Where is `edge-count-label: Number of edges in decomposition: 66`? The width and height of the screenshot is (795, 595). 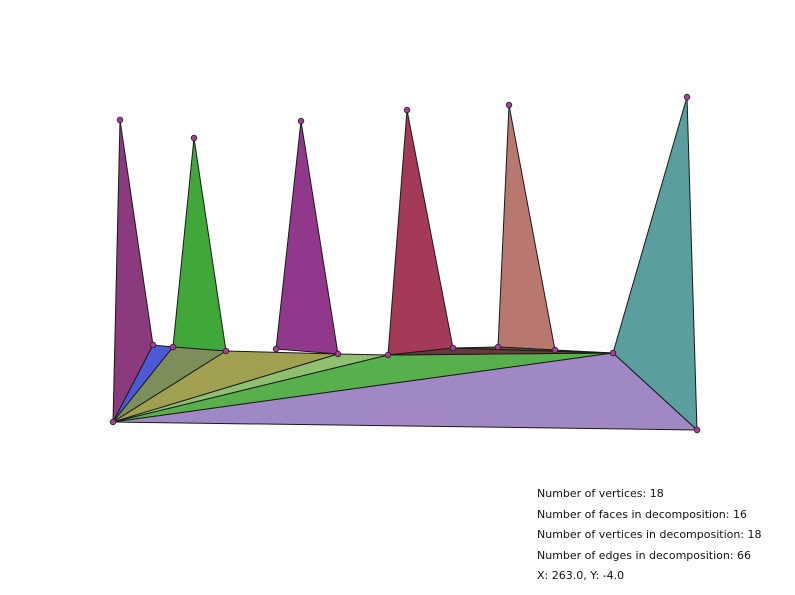
edge-count-label: Number of edges in decomposition: 66 is located at coordinates (644, 555).